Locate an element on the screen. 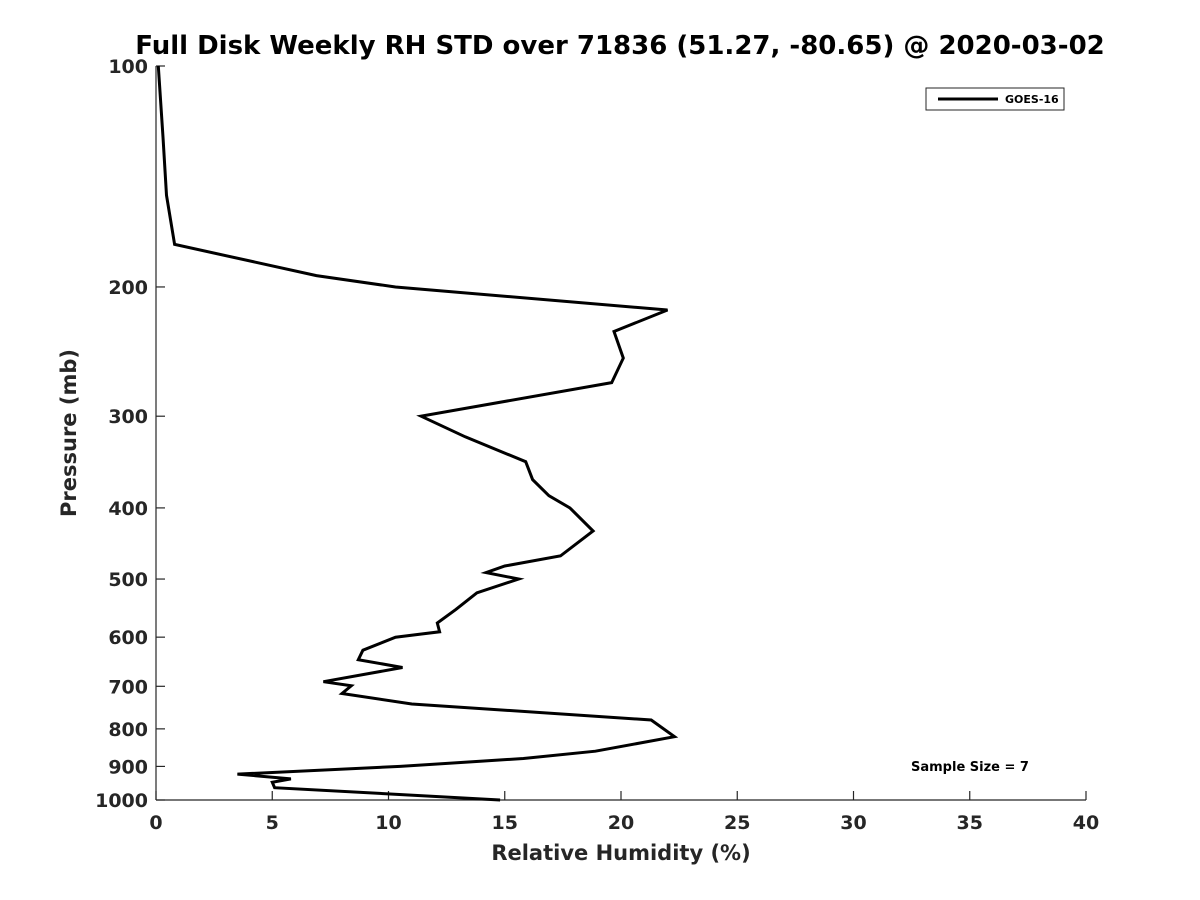 This screenshot has width=1200, height=900. y-tick-label: 600 is located at coordinates (128, 638).